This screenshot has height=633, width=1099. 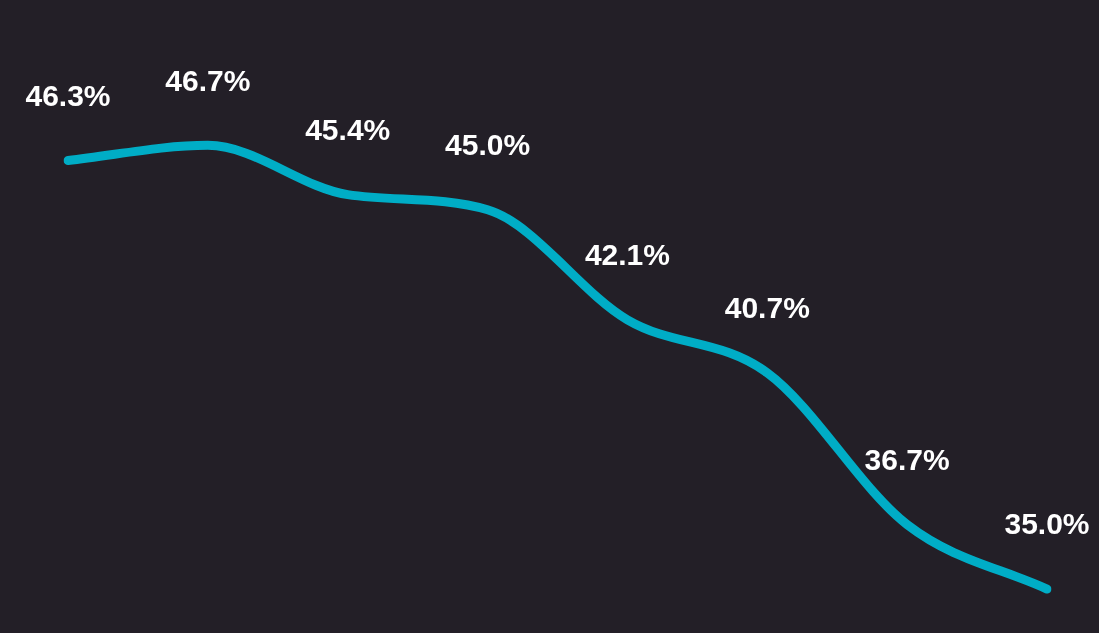 I want to click on data-label: 45.0%, so click(x=488, y=145).